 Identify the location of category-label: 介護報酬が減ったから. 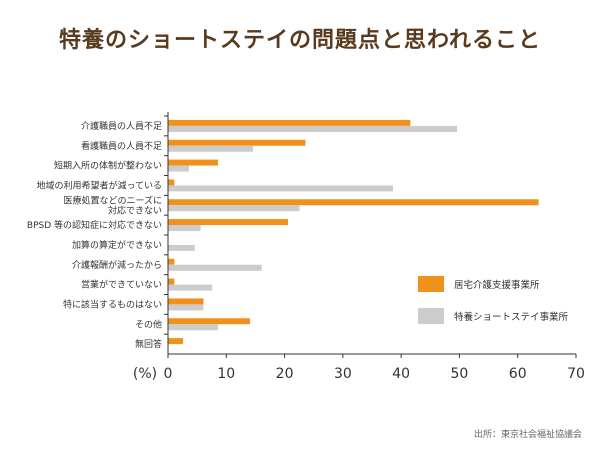
(117, 265).